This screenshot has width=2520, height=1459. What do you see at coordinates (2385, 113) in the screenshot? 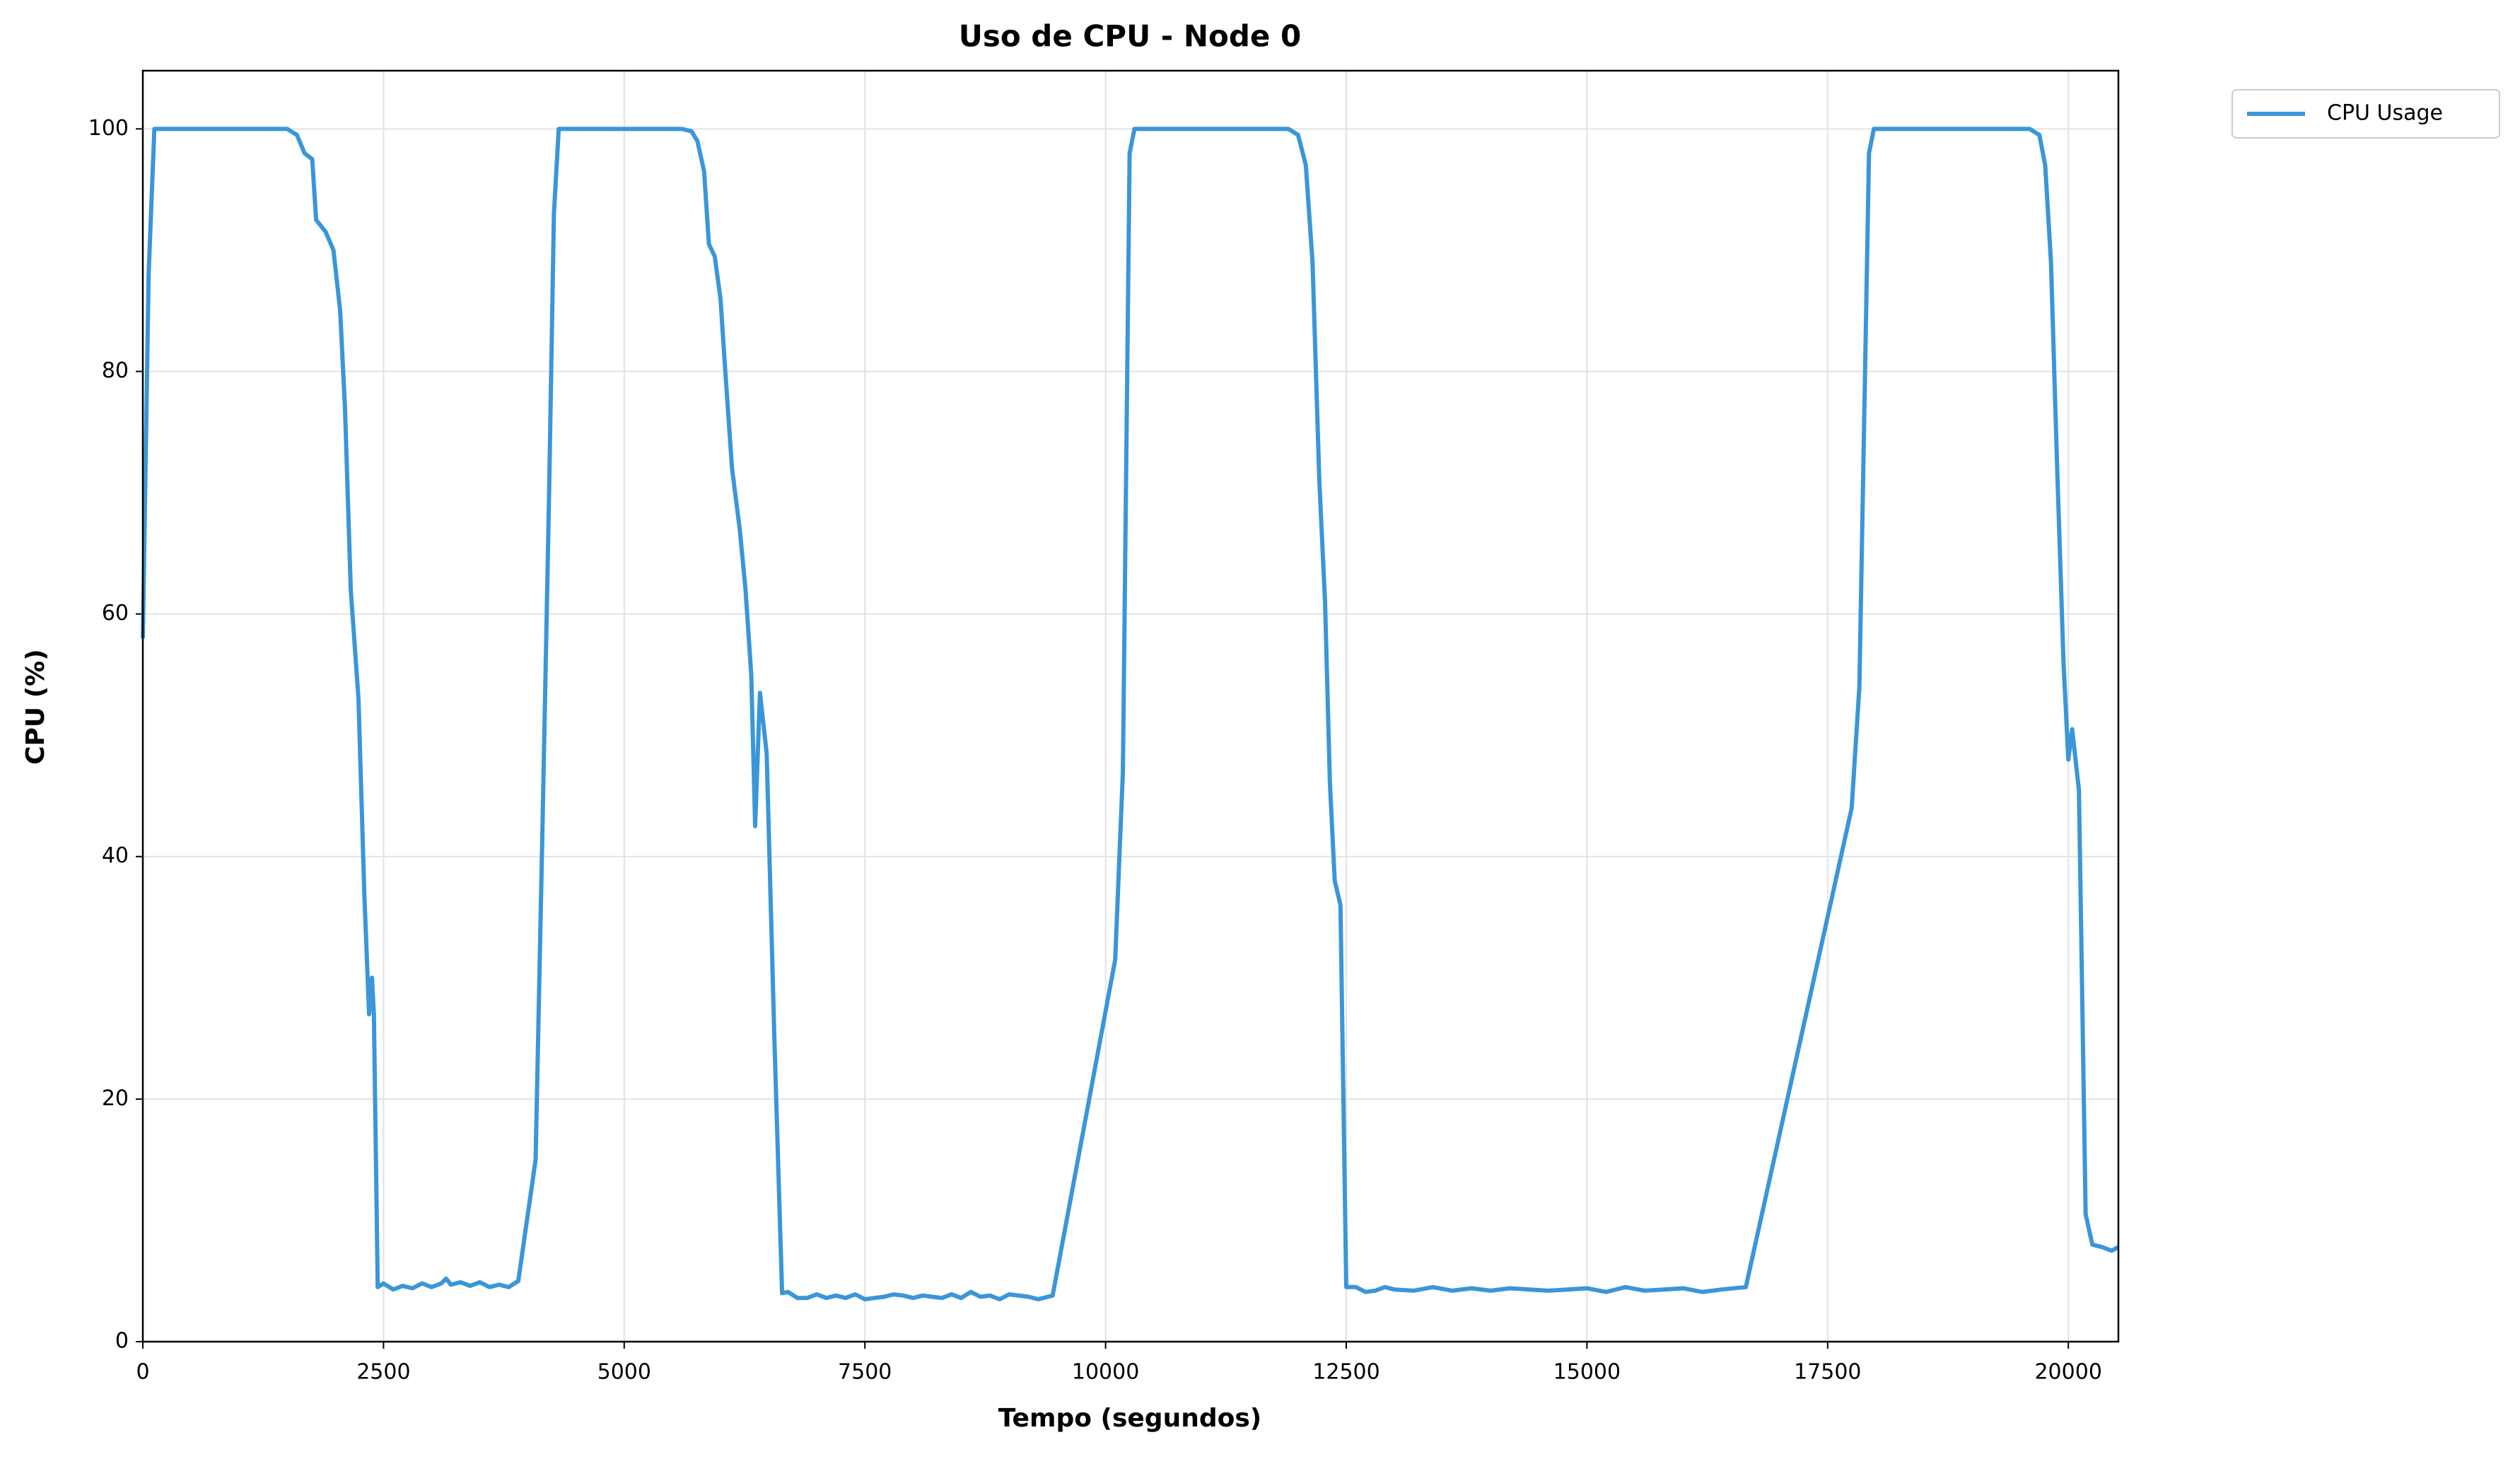
I see `legend-label: CPU Usage` at bounding box center [2385, 113].